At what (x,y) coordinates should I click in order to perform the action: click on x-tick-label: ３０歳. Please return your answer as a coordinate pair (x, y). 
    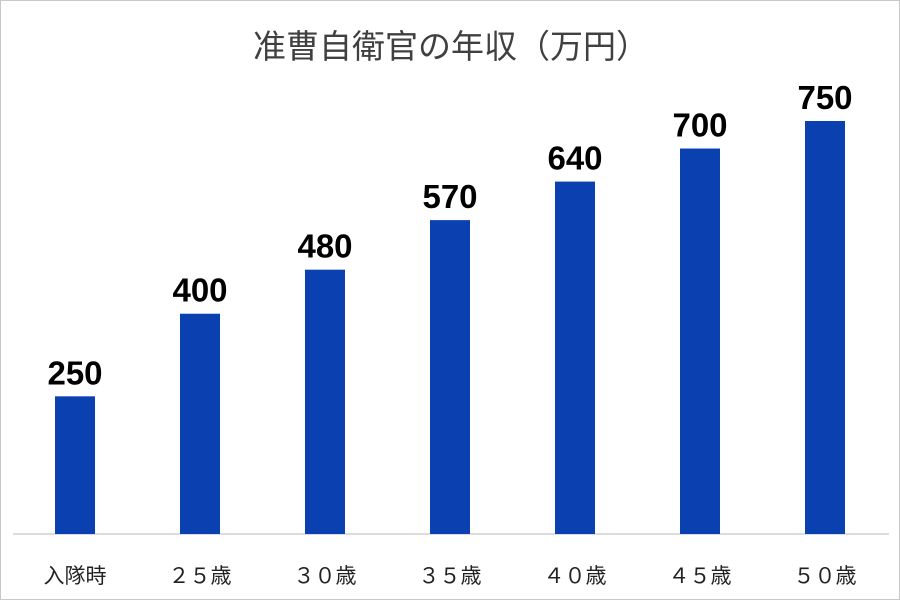
    Looking at the image, I should click on (325, 576).